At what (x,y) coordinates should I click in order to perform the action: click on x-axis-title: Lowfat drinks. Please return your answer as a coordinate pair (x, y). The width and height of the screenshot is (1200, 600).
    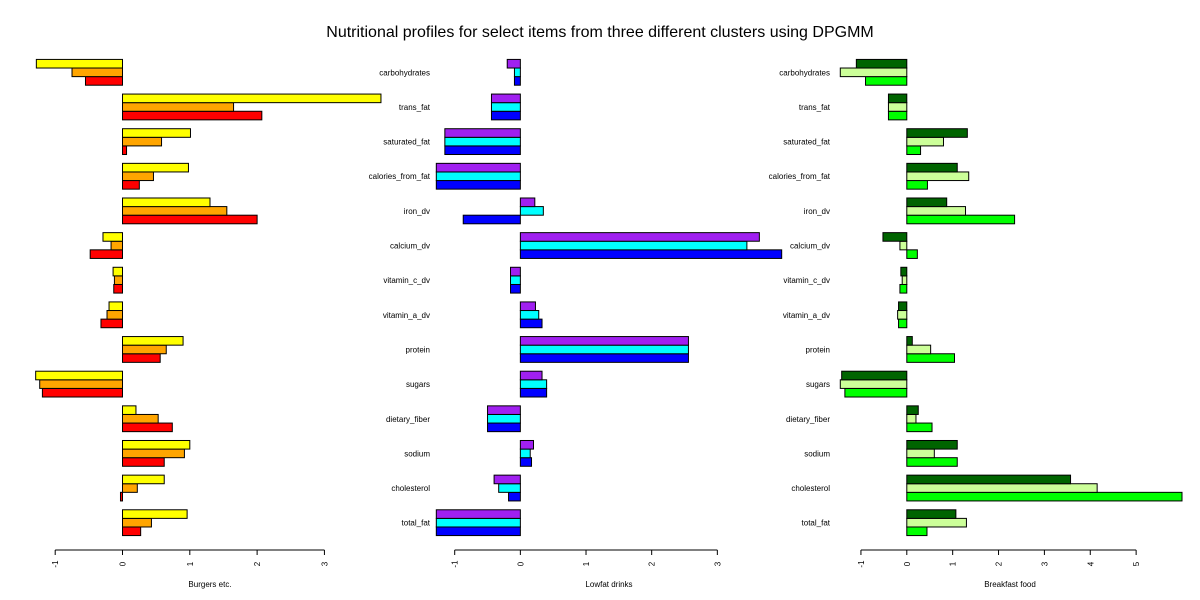
    Looking at the image, I should click on (608, 584).